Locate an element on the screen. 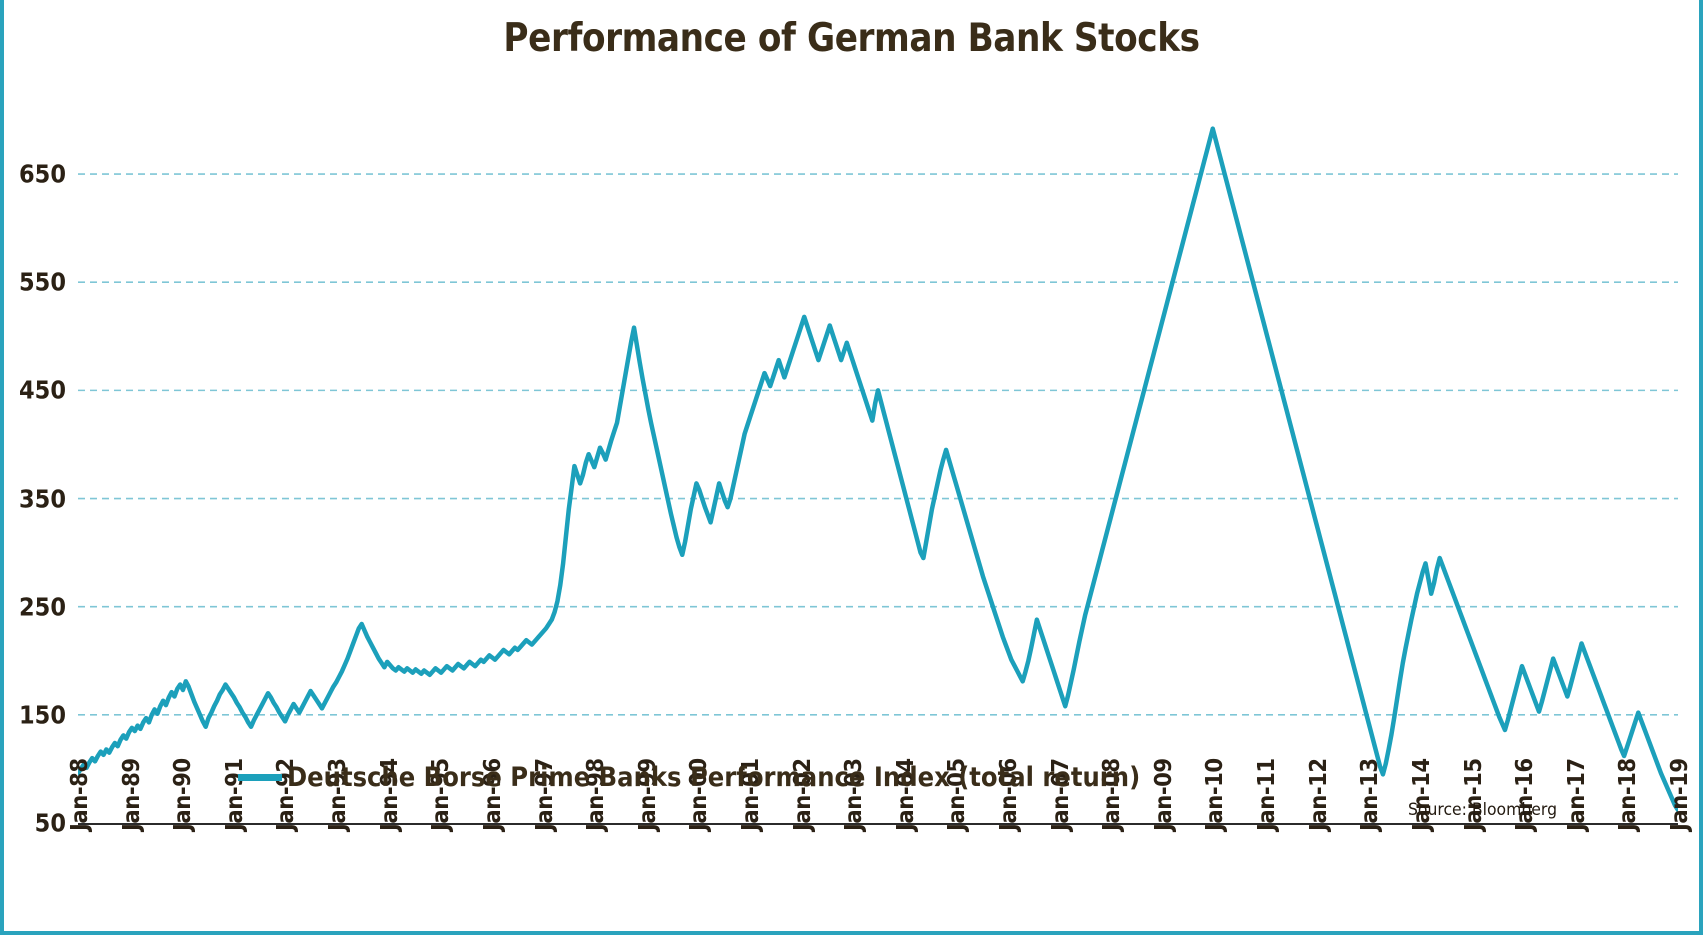 The image size is (1703, 935). x-tick-label: Jan-19 is located at coordinates (1680, 794).